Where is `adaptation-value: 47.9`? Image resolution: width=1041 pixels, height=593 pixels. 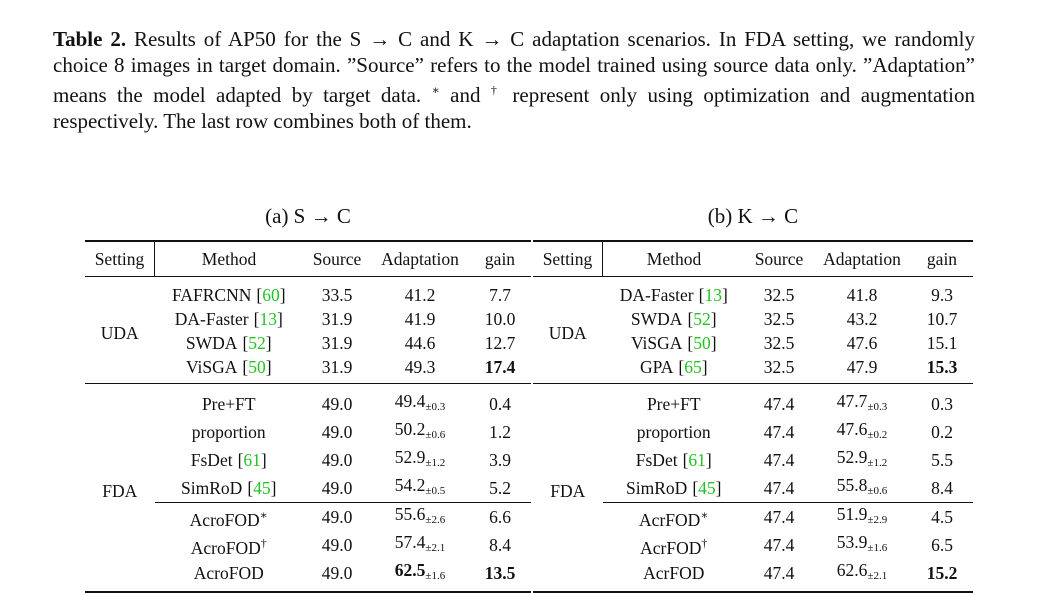 adaptation-value: 47.9 is located at coordinates (862, 367).